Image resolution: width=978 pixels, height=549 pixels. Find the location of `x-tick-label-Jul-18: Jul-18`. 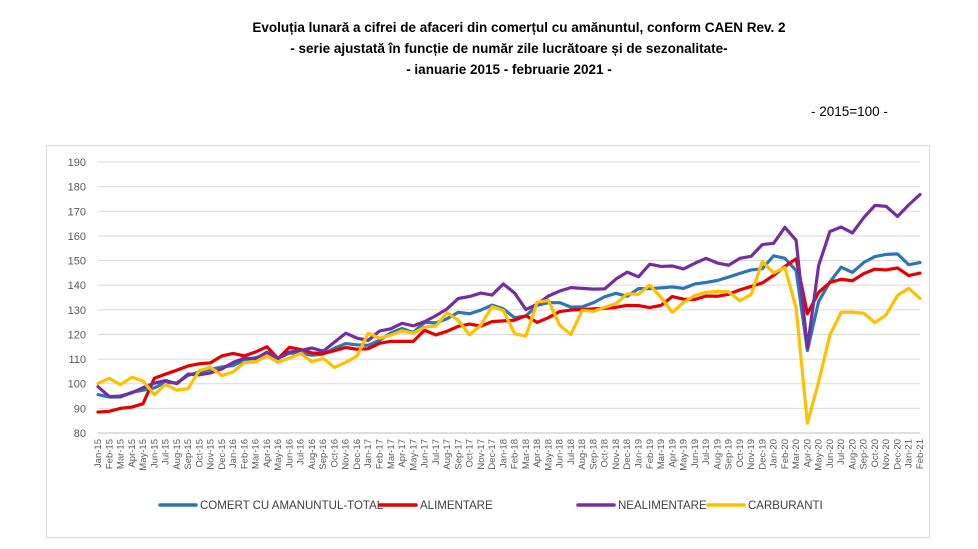

x-tick-label-Jul-18: Jul-18 is located at coordinates (571, 452).